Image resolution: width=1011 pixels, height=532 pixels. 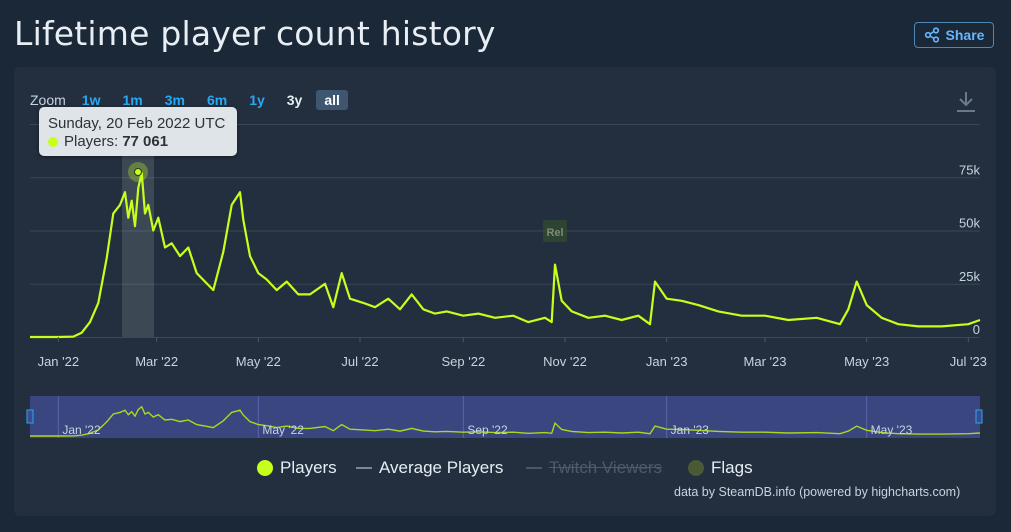 I want to click on tooltip-row: Players: 77 061, so click(x=108, y=141).